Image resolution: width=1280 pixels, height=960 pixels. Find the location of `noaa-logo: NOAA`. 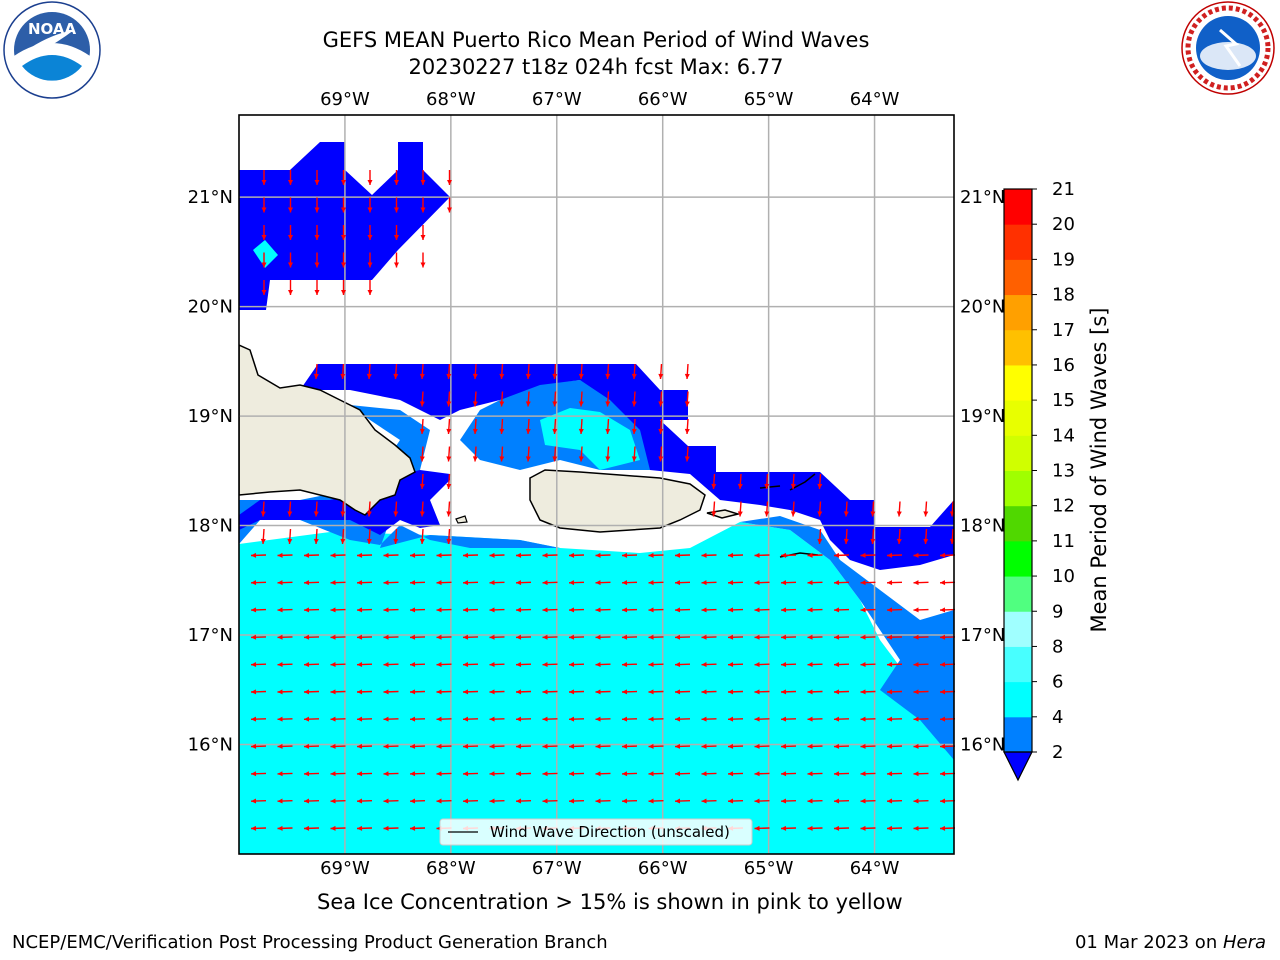

noaa-logo: NOAA is located at coordinates (52, 50).